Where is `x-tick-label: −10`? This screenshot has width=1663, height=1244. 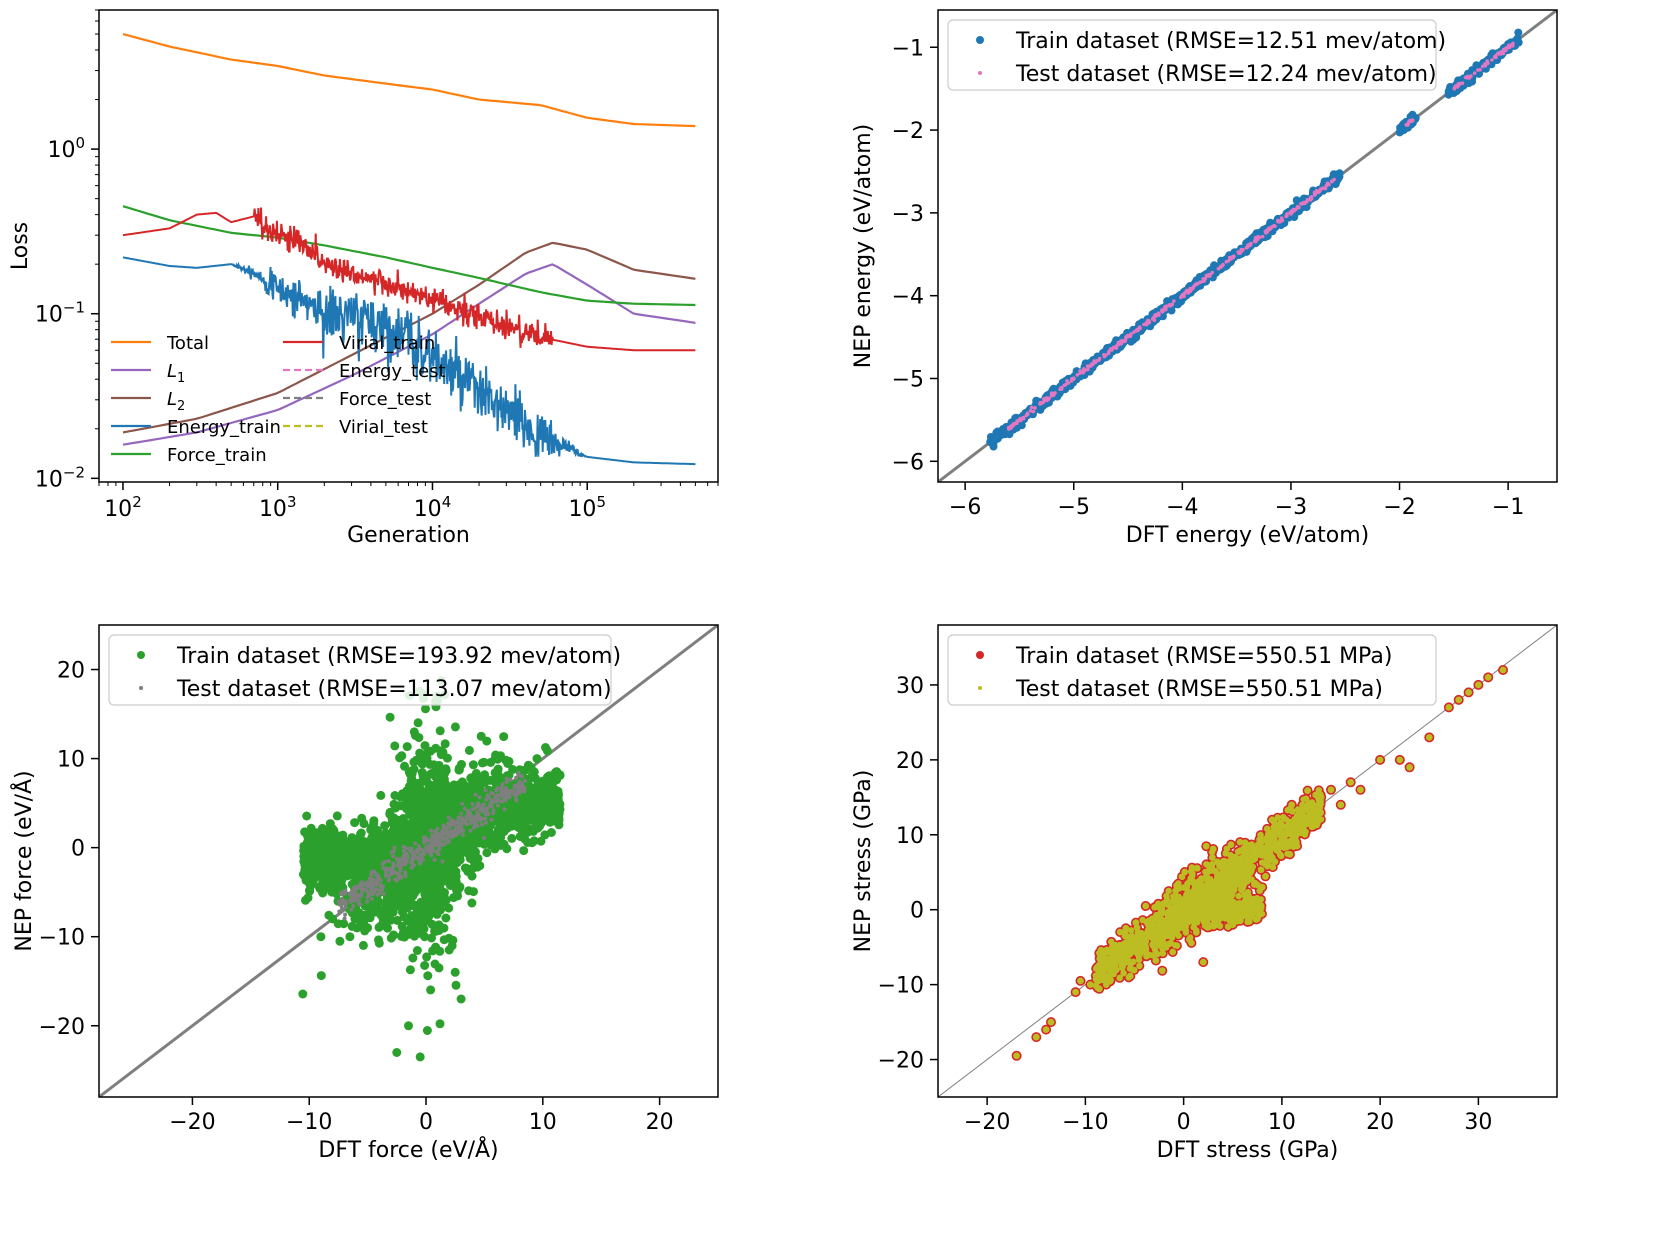 x-tick-label: −10 is located at coordinates (309, 1122).